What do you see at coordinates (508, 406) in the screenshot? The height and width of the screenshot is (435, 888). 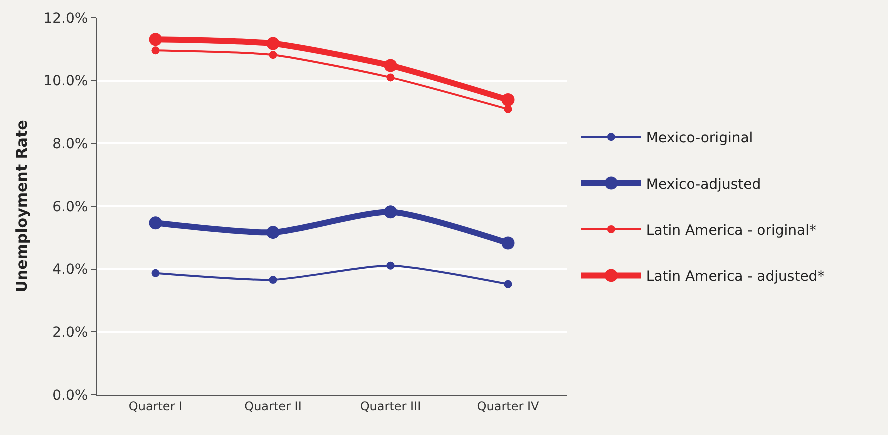 I see `x-tick-label: Quarter IV` at bounding box center [508, 406].